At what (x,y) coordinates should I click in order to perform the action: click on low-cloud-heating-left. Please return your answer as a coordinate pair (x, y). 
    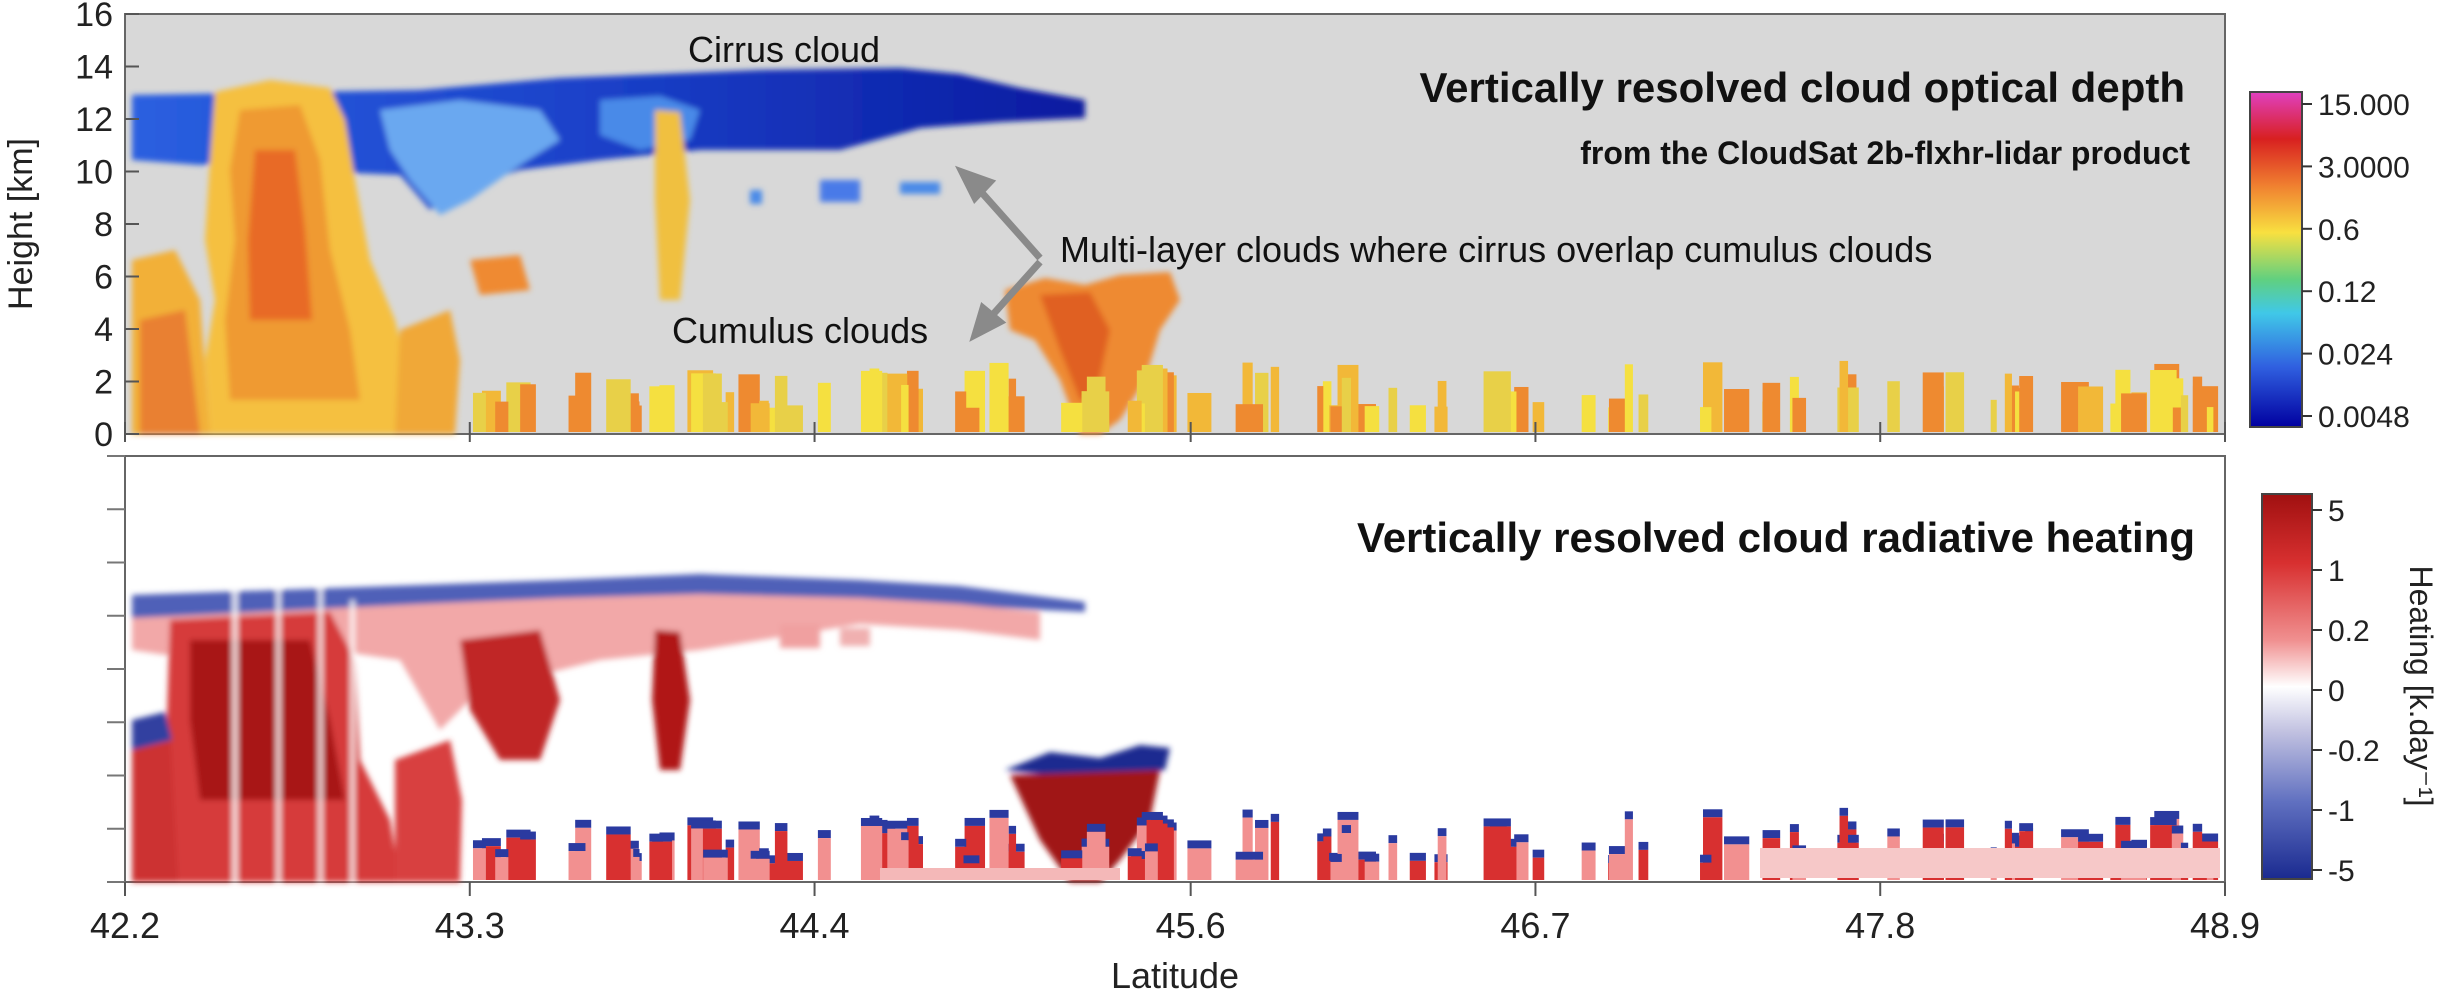
    Looking at the image, I should click on (155, 806).